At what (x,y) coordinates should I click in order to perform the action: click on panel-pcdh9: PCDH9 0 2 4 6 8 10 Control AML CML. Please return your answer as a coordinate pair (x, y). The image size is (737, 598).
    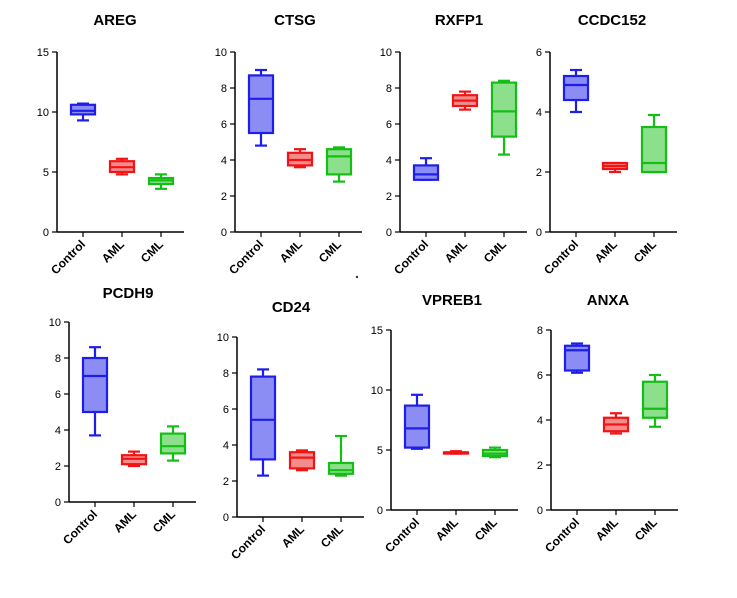
    Looking at the image, I should click on (122, 416).